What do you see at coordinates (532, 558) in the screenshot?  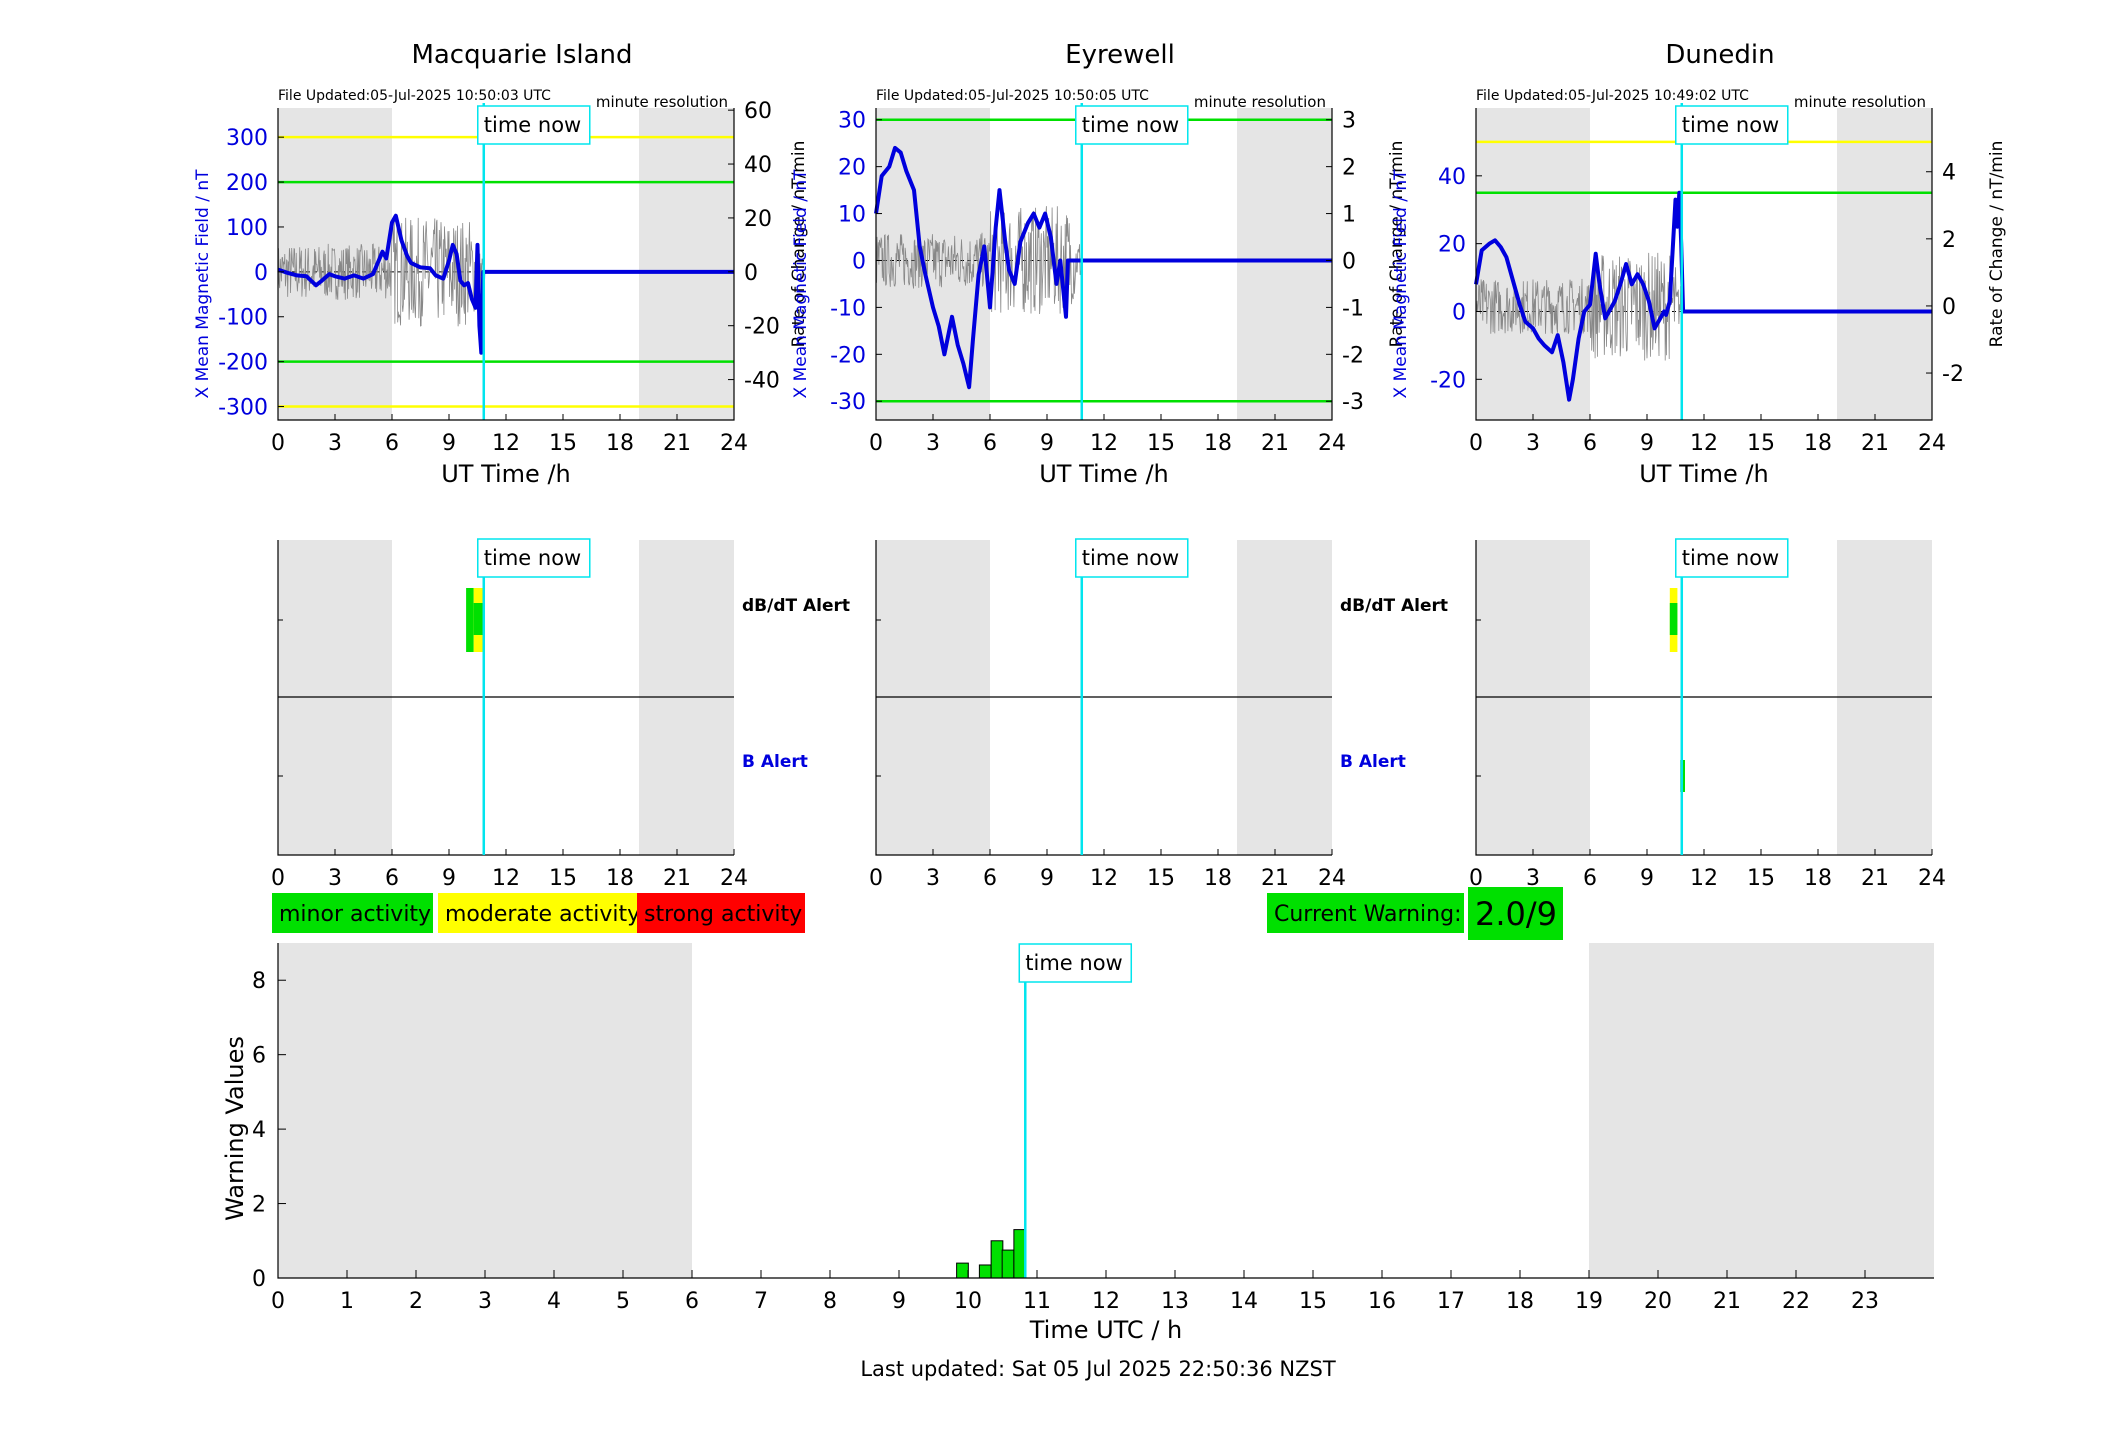 I see `time-now-label: time now` at bounding box center [532, 558].